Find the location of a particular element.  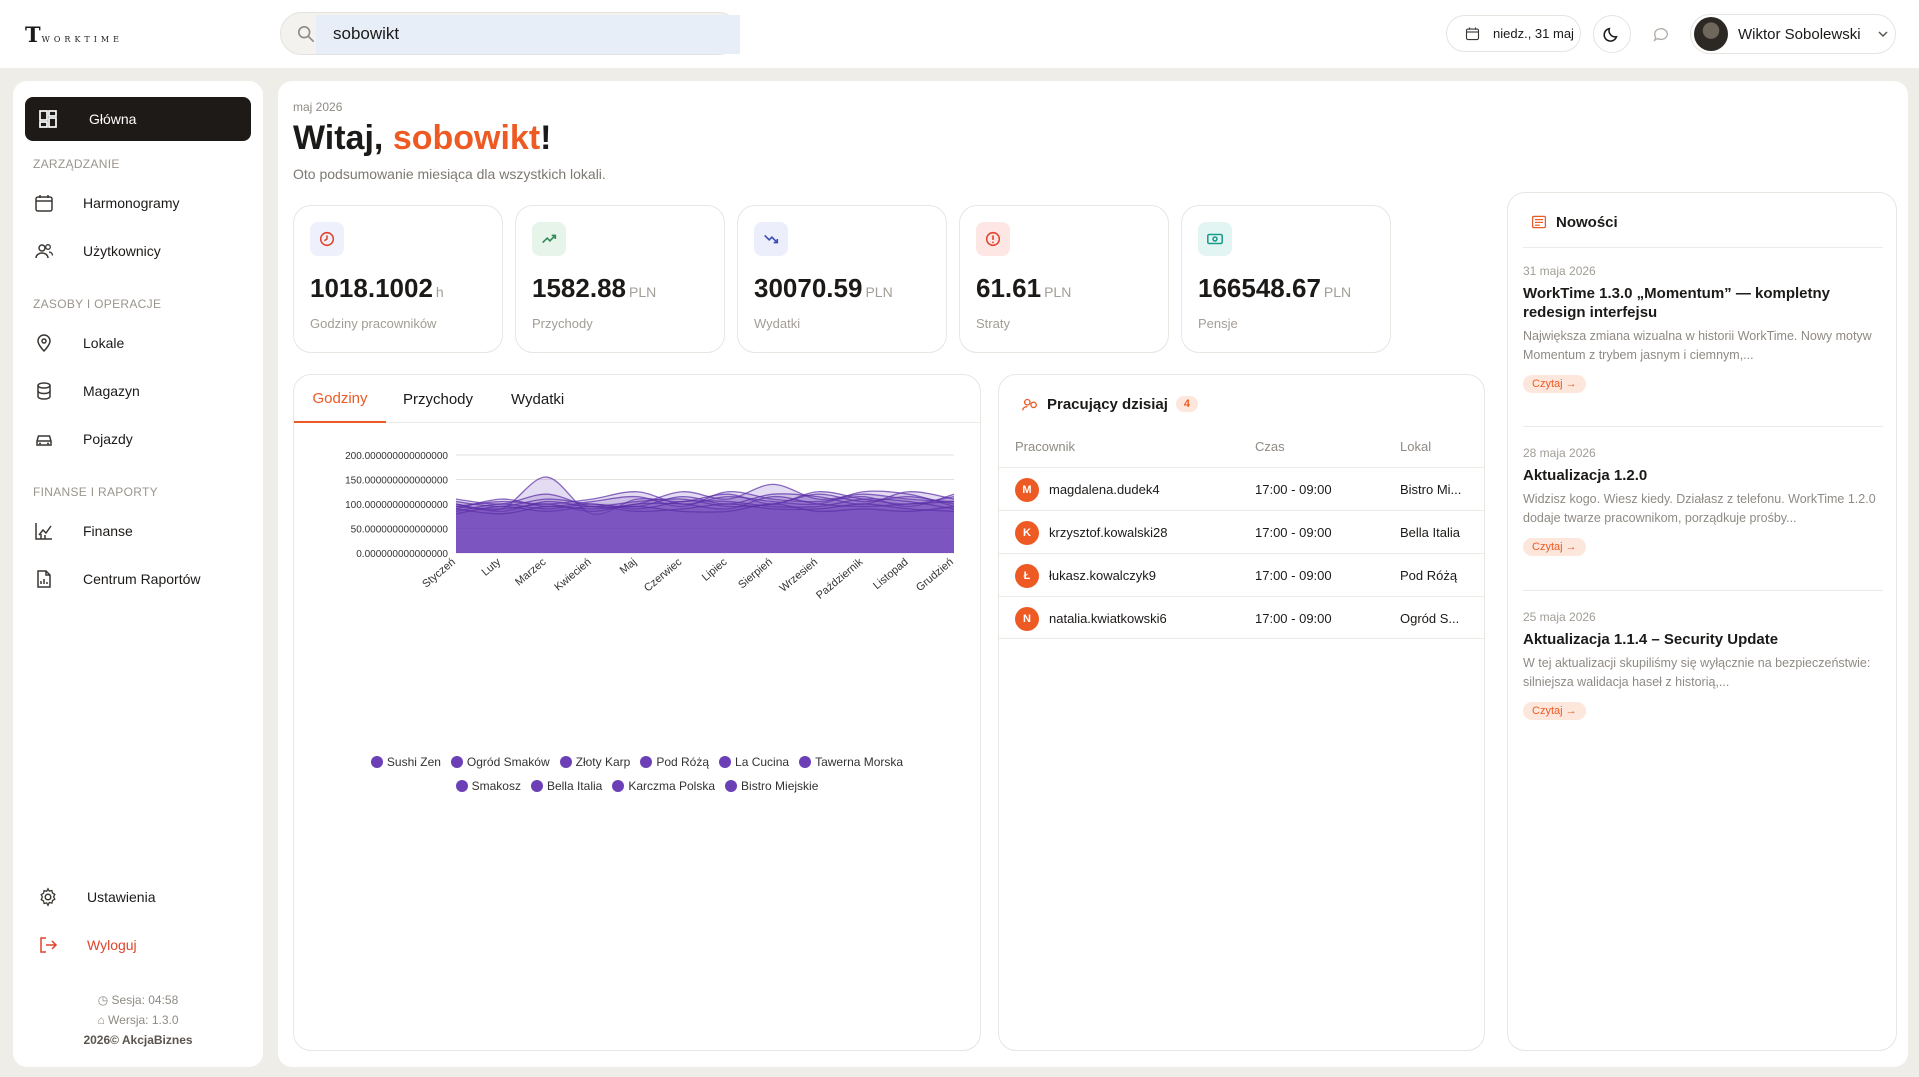

legend-label: Złoty Karp is located at coordinates (603, 762).